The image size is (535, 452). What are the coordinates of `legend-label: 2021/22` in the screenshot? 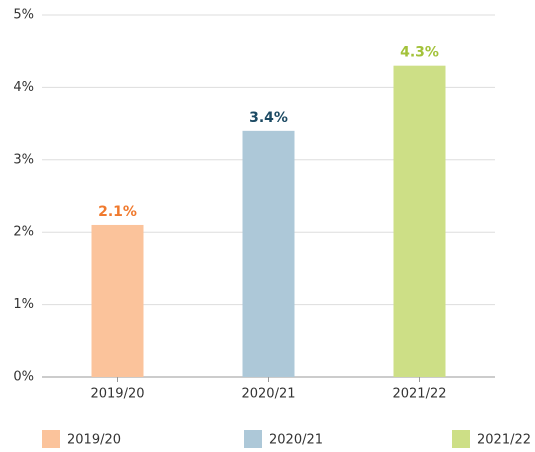 It's located at (504, 440).